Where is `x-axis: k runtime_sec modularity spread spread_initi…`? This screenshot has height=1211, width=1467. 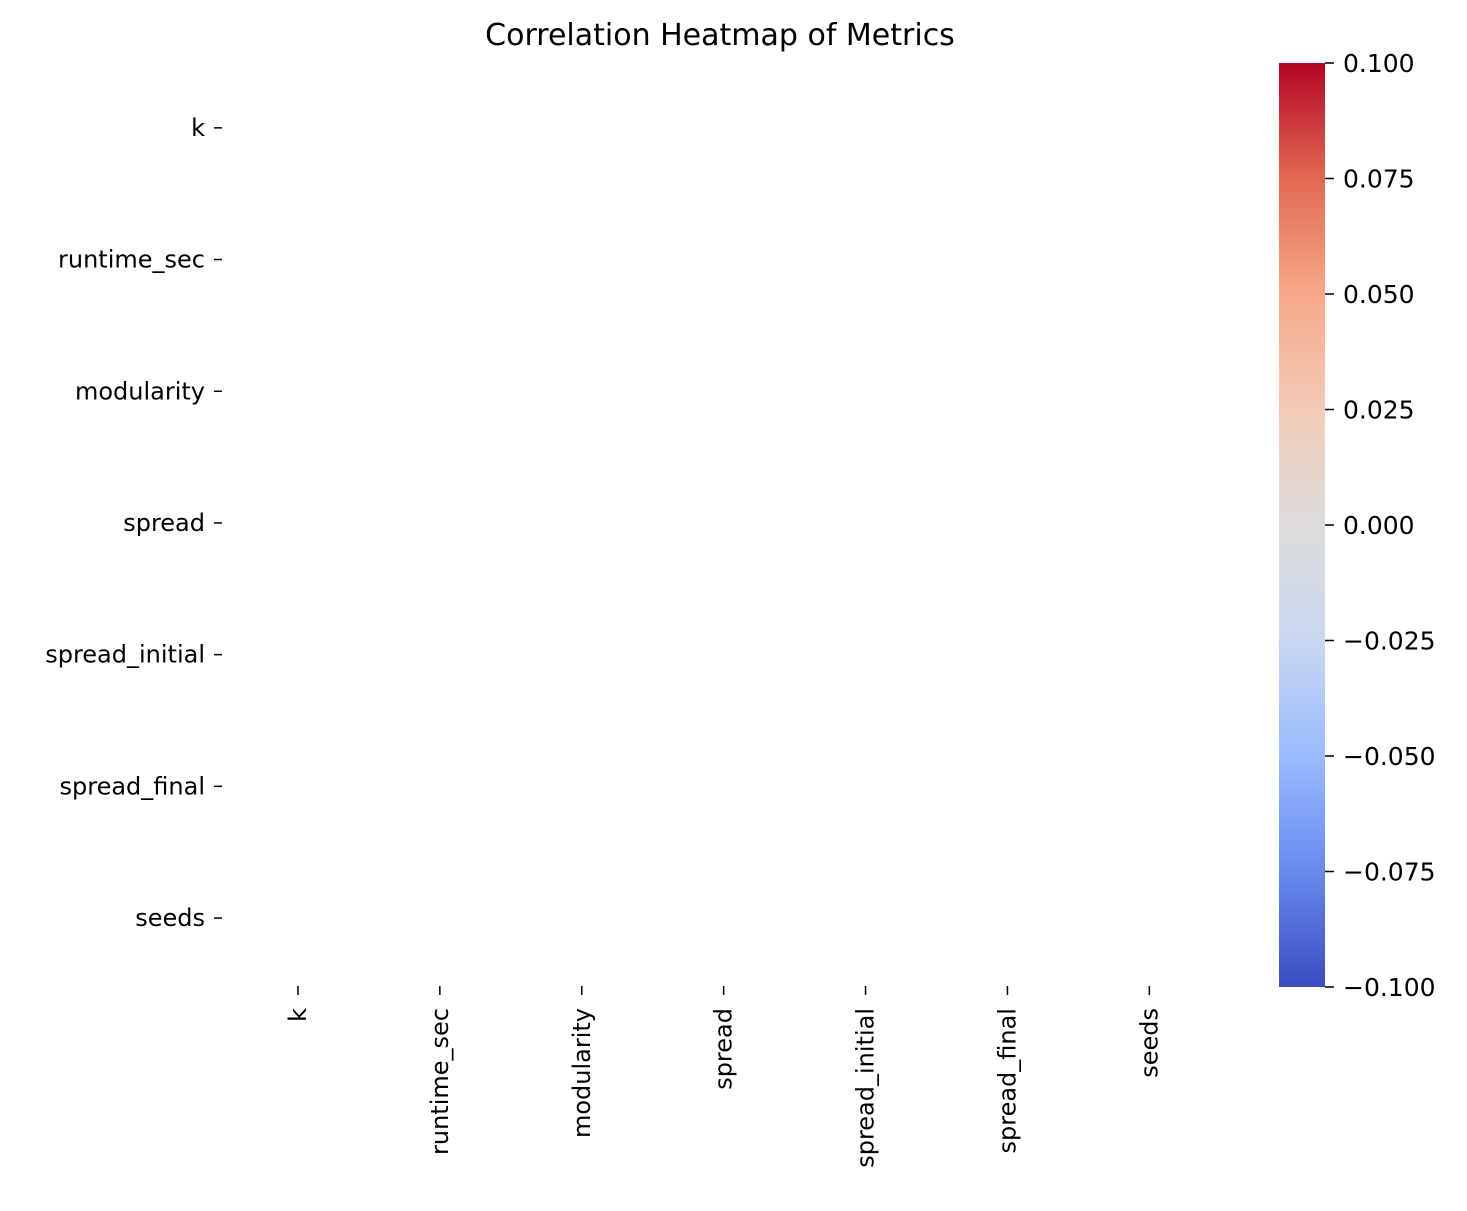
x-axis: k runtime_sec modularity spread spread_initi… is located at coordinates (723, 1077).